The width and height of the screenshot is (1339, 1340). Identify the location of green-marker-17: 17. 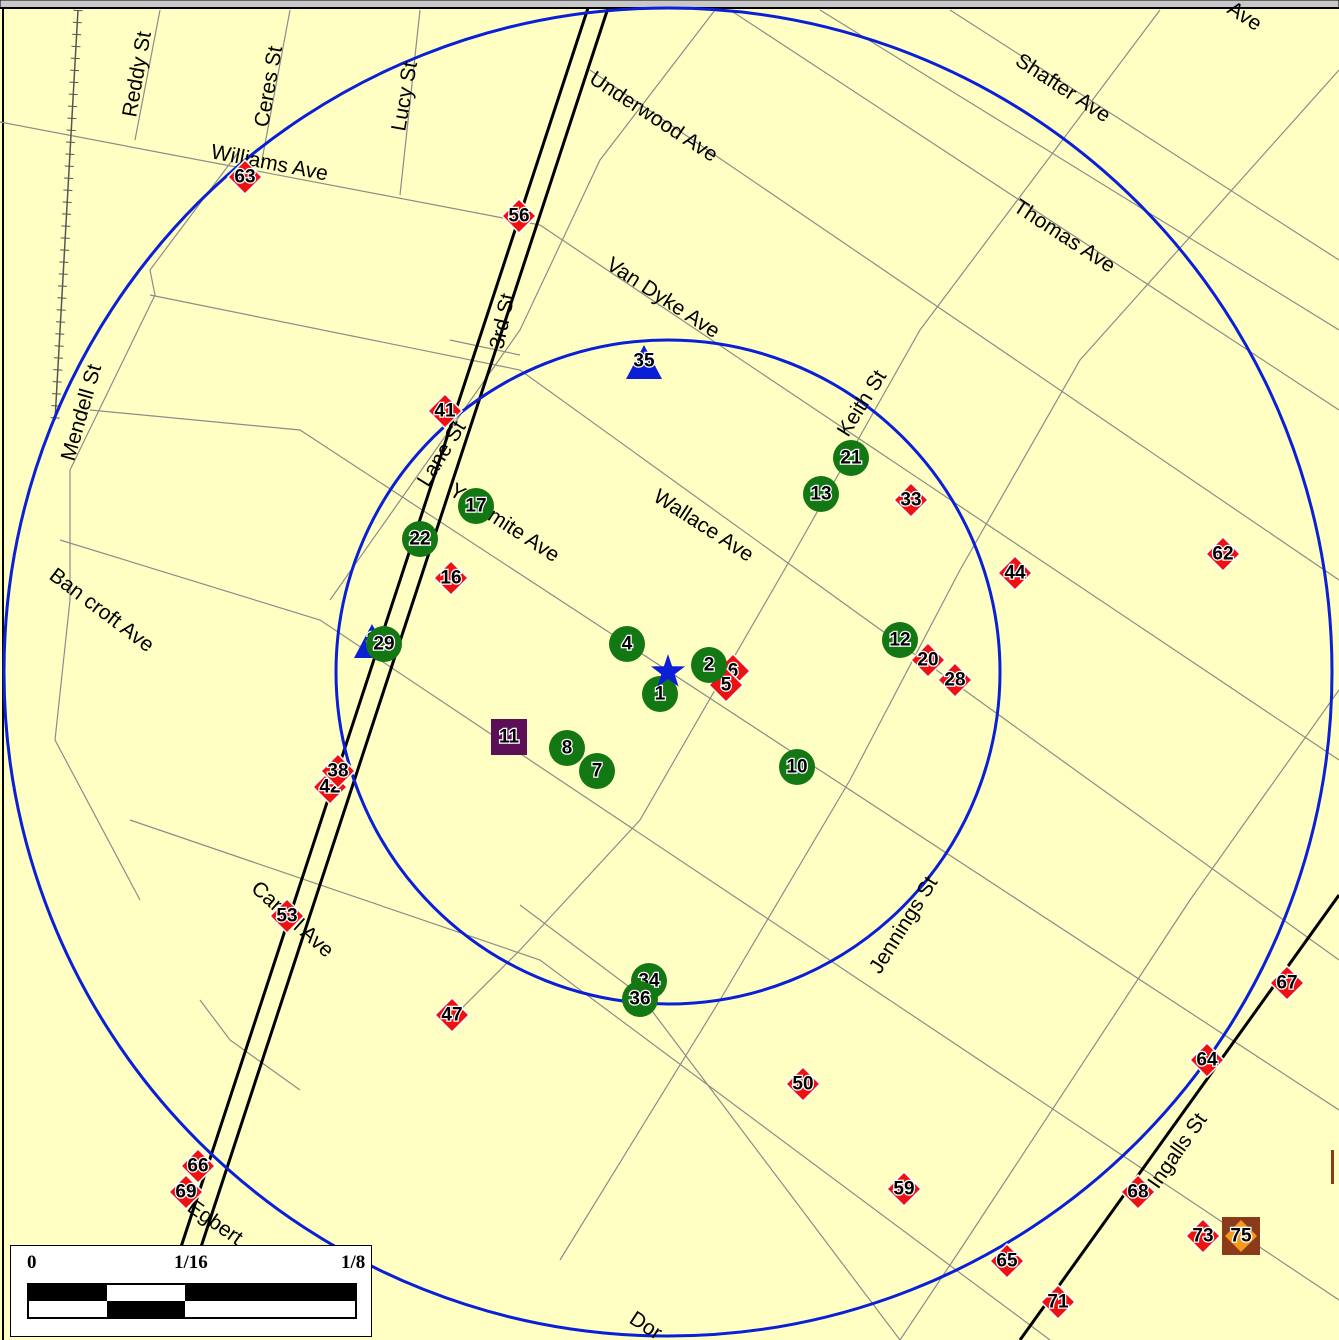
(476, 506).